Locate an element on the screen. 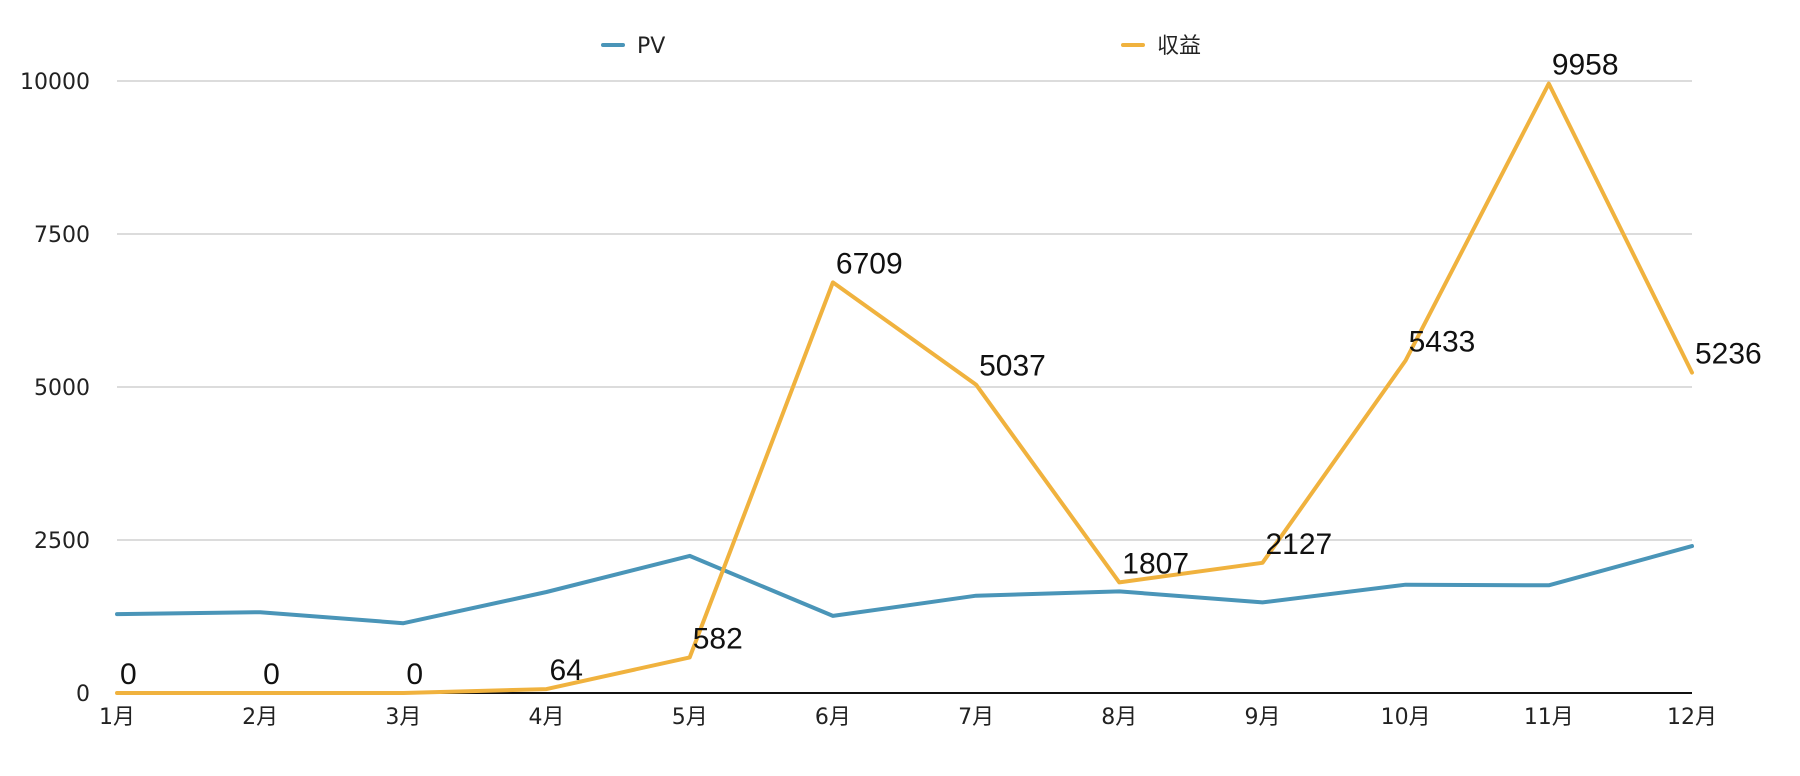  x-tick-label: 11月 is located at coordinates (1549, 717).